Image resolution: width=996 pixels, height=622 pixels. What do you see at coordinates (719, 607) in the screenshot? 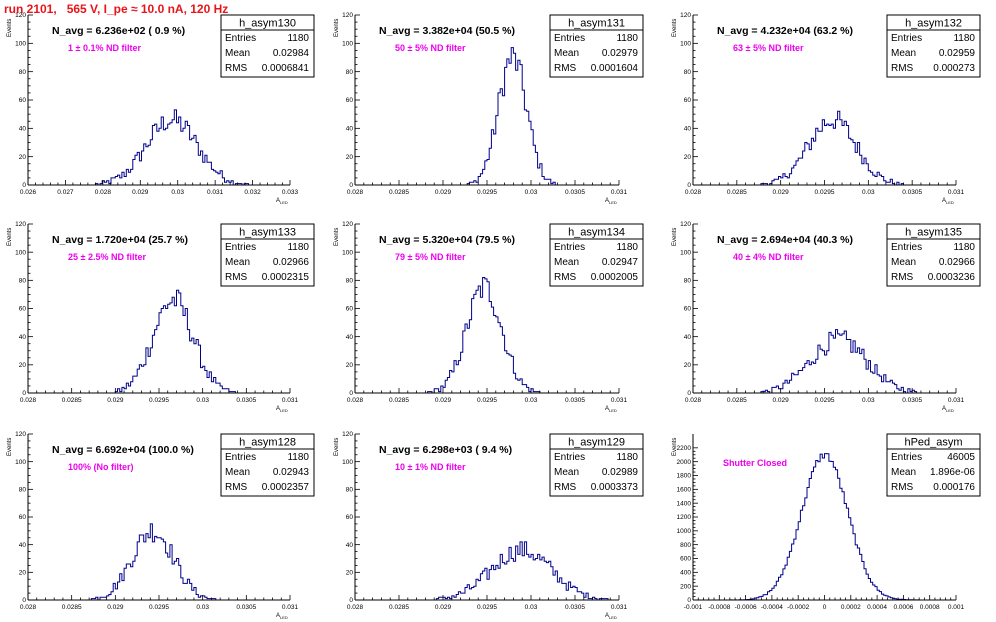
I see `x-tick-label: -0.0008` at bounding box center [719, 607].